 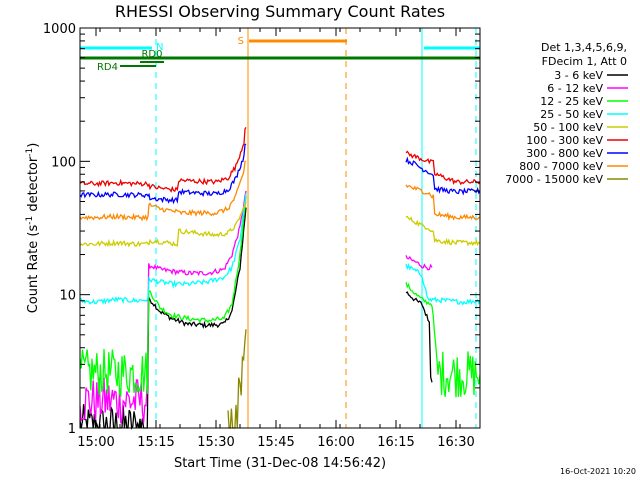 What do you see at coordinates (575, 88) in the screenshot?
I see `legend-label: 6 - 12 keV` at bounding box center [575, 88].